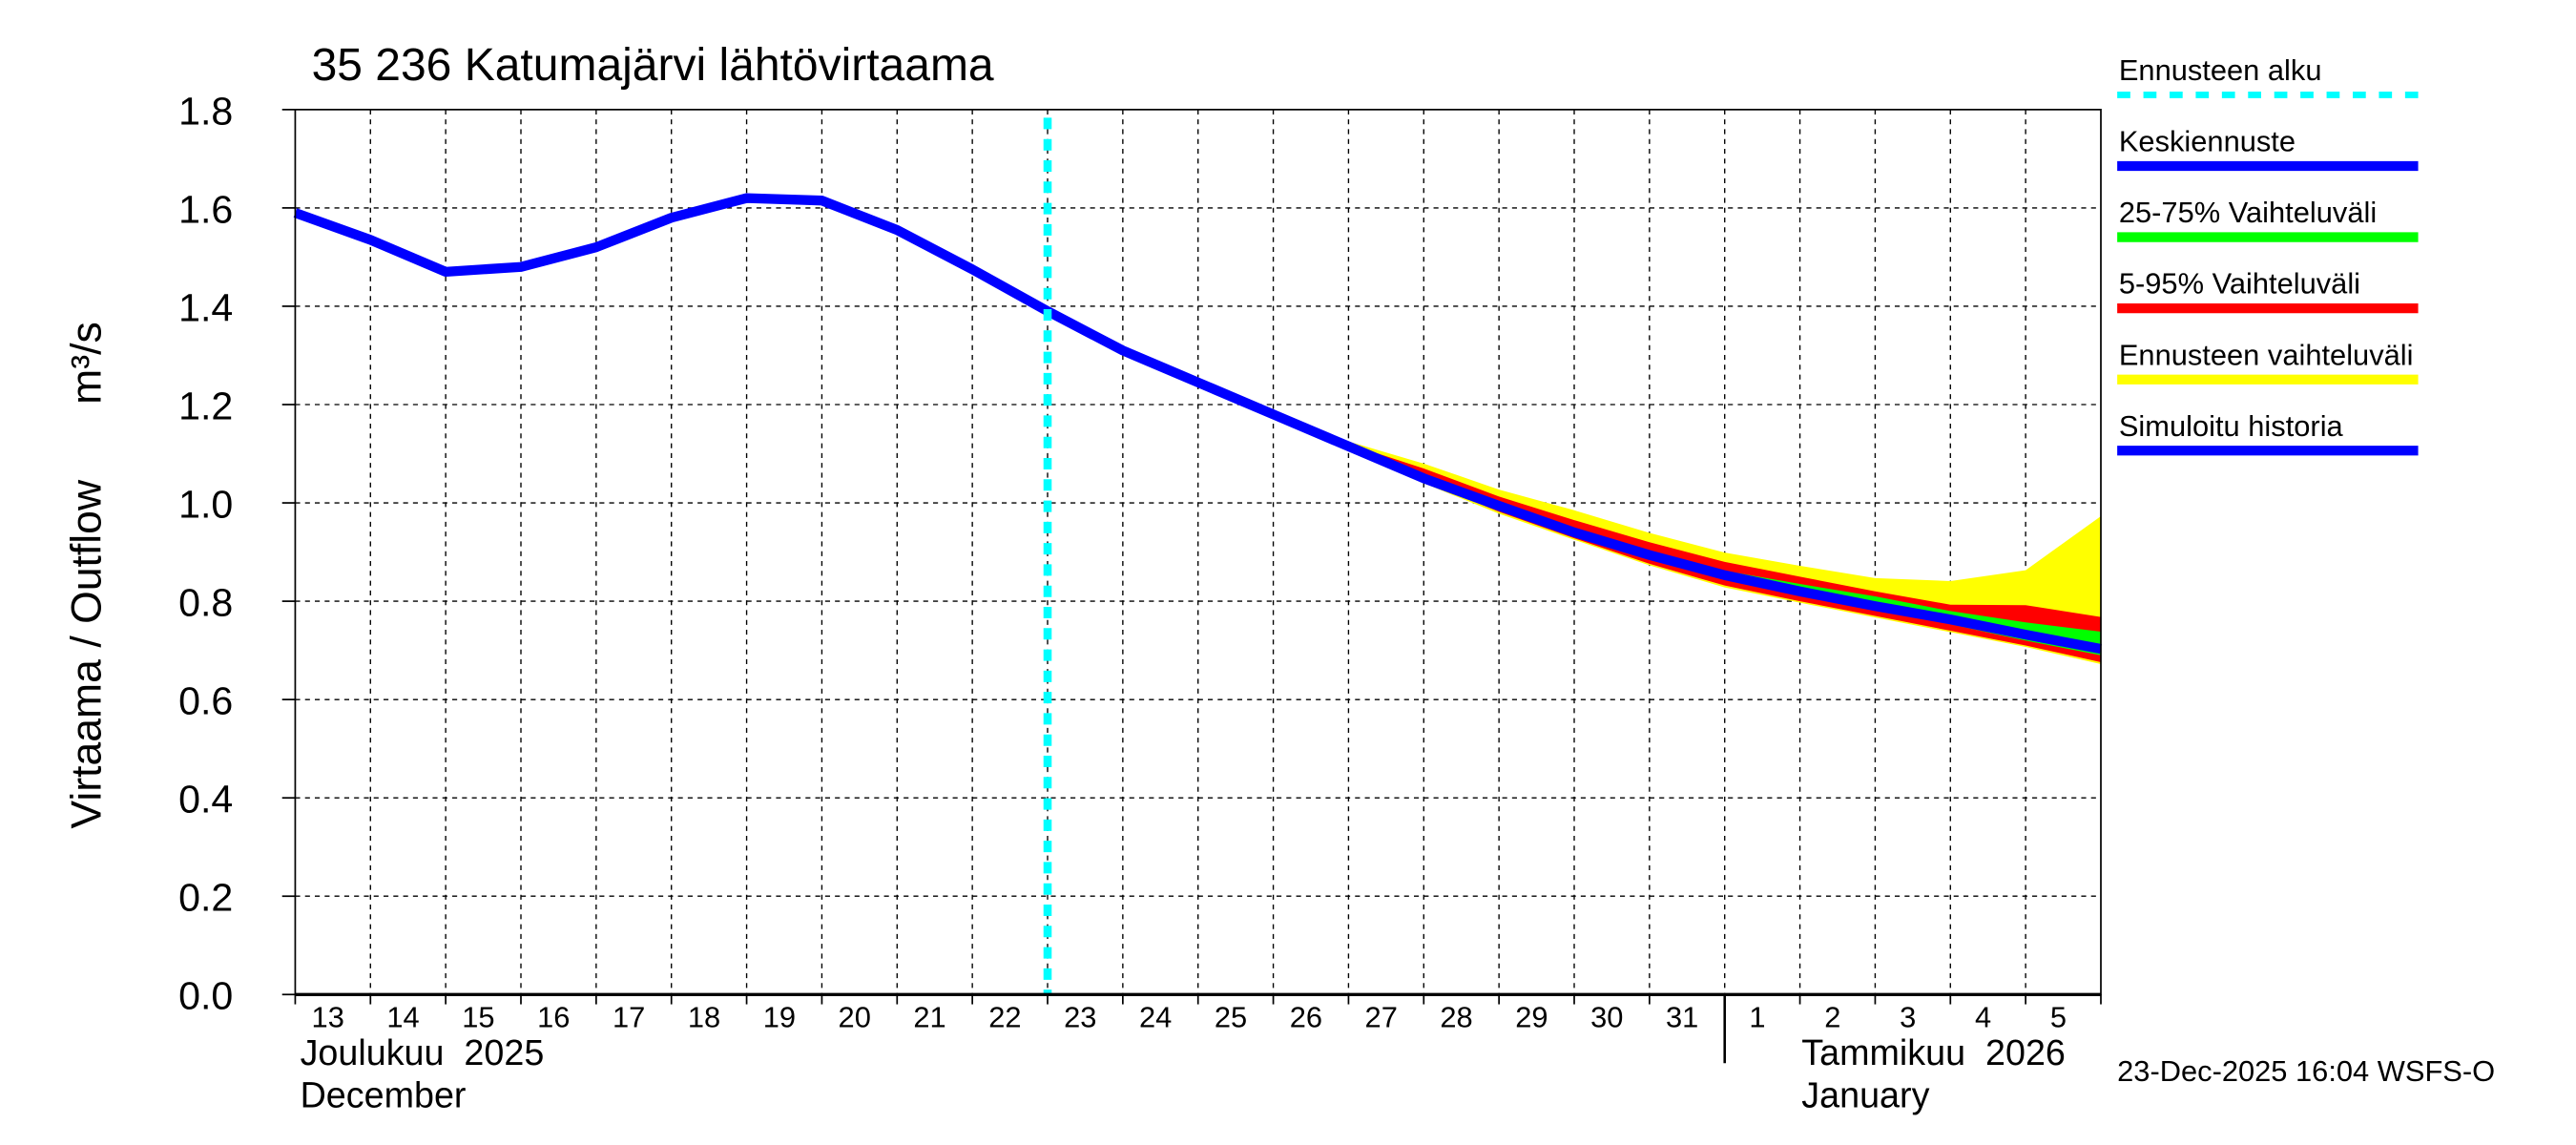 The width and height of the screenshot is (2576, 1145). Describe the element at coordinates (1606, 1018) in the screenshot. I see `x-tick-label: 30` at that location.